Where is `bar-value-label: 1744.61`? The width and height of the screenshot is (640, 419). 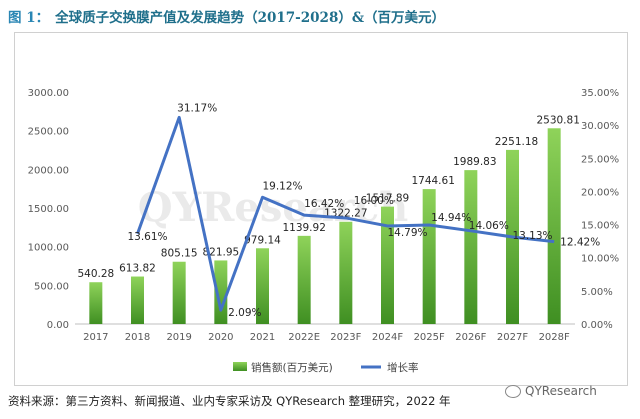
bar-value-label: 1744.61 is located at coordinates (432, 181).